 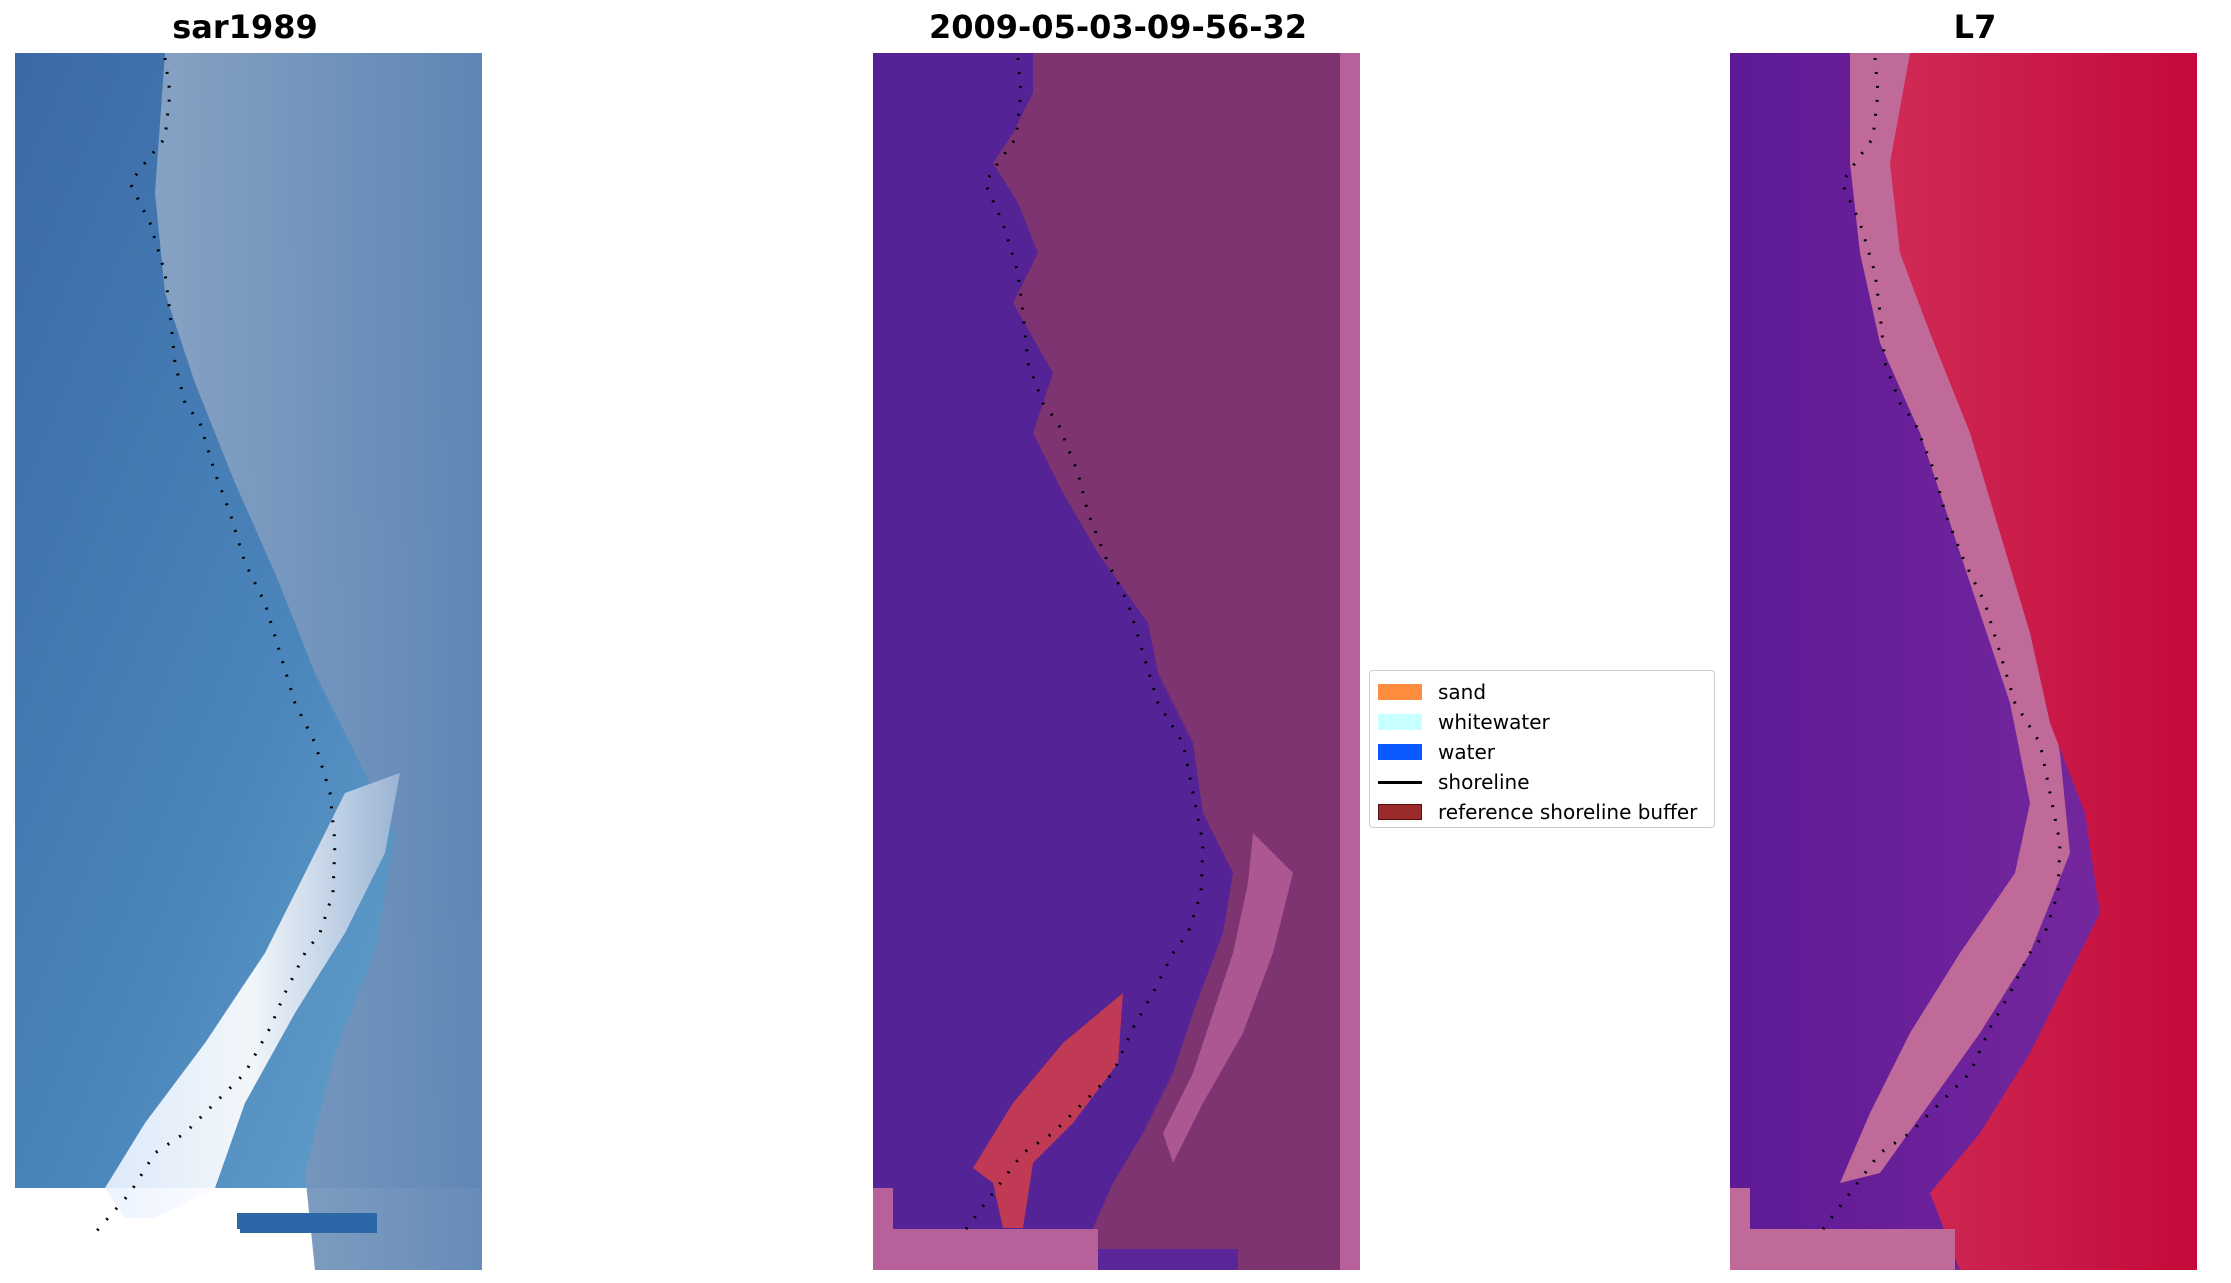 What do you see at coordinates (25, 1229) in the screenshot?
I see `sar-nodata-bottom-left` at bounding box center [25, 1229].